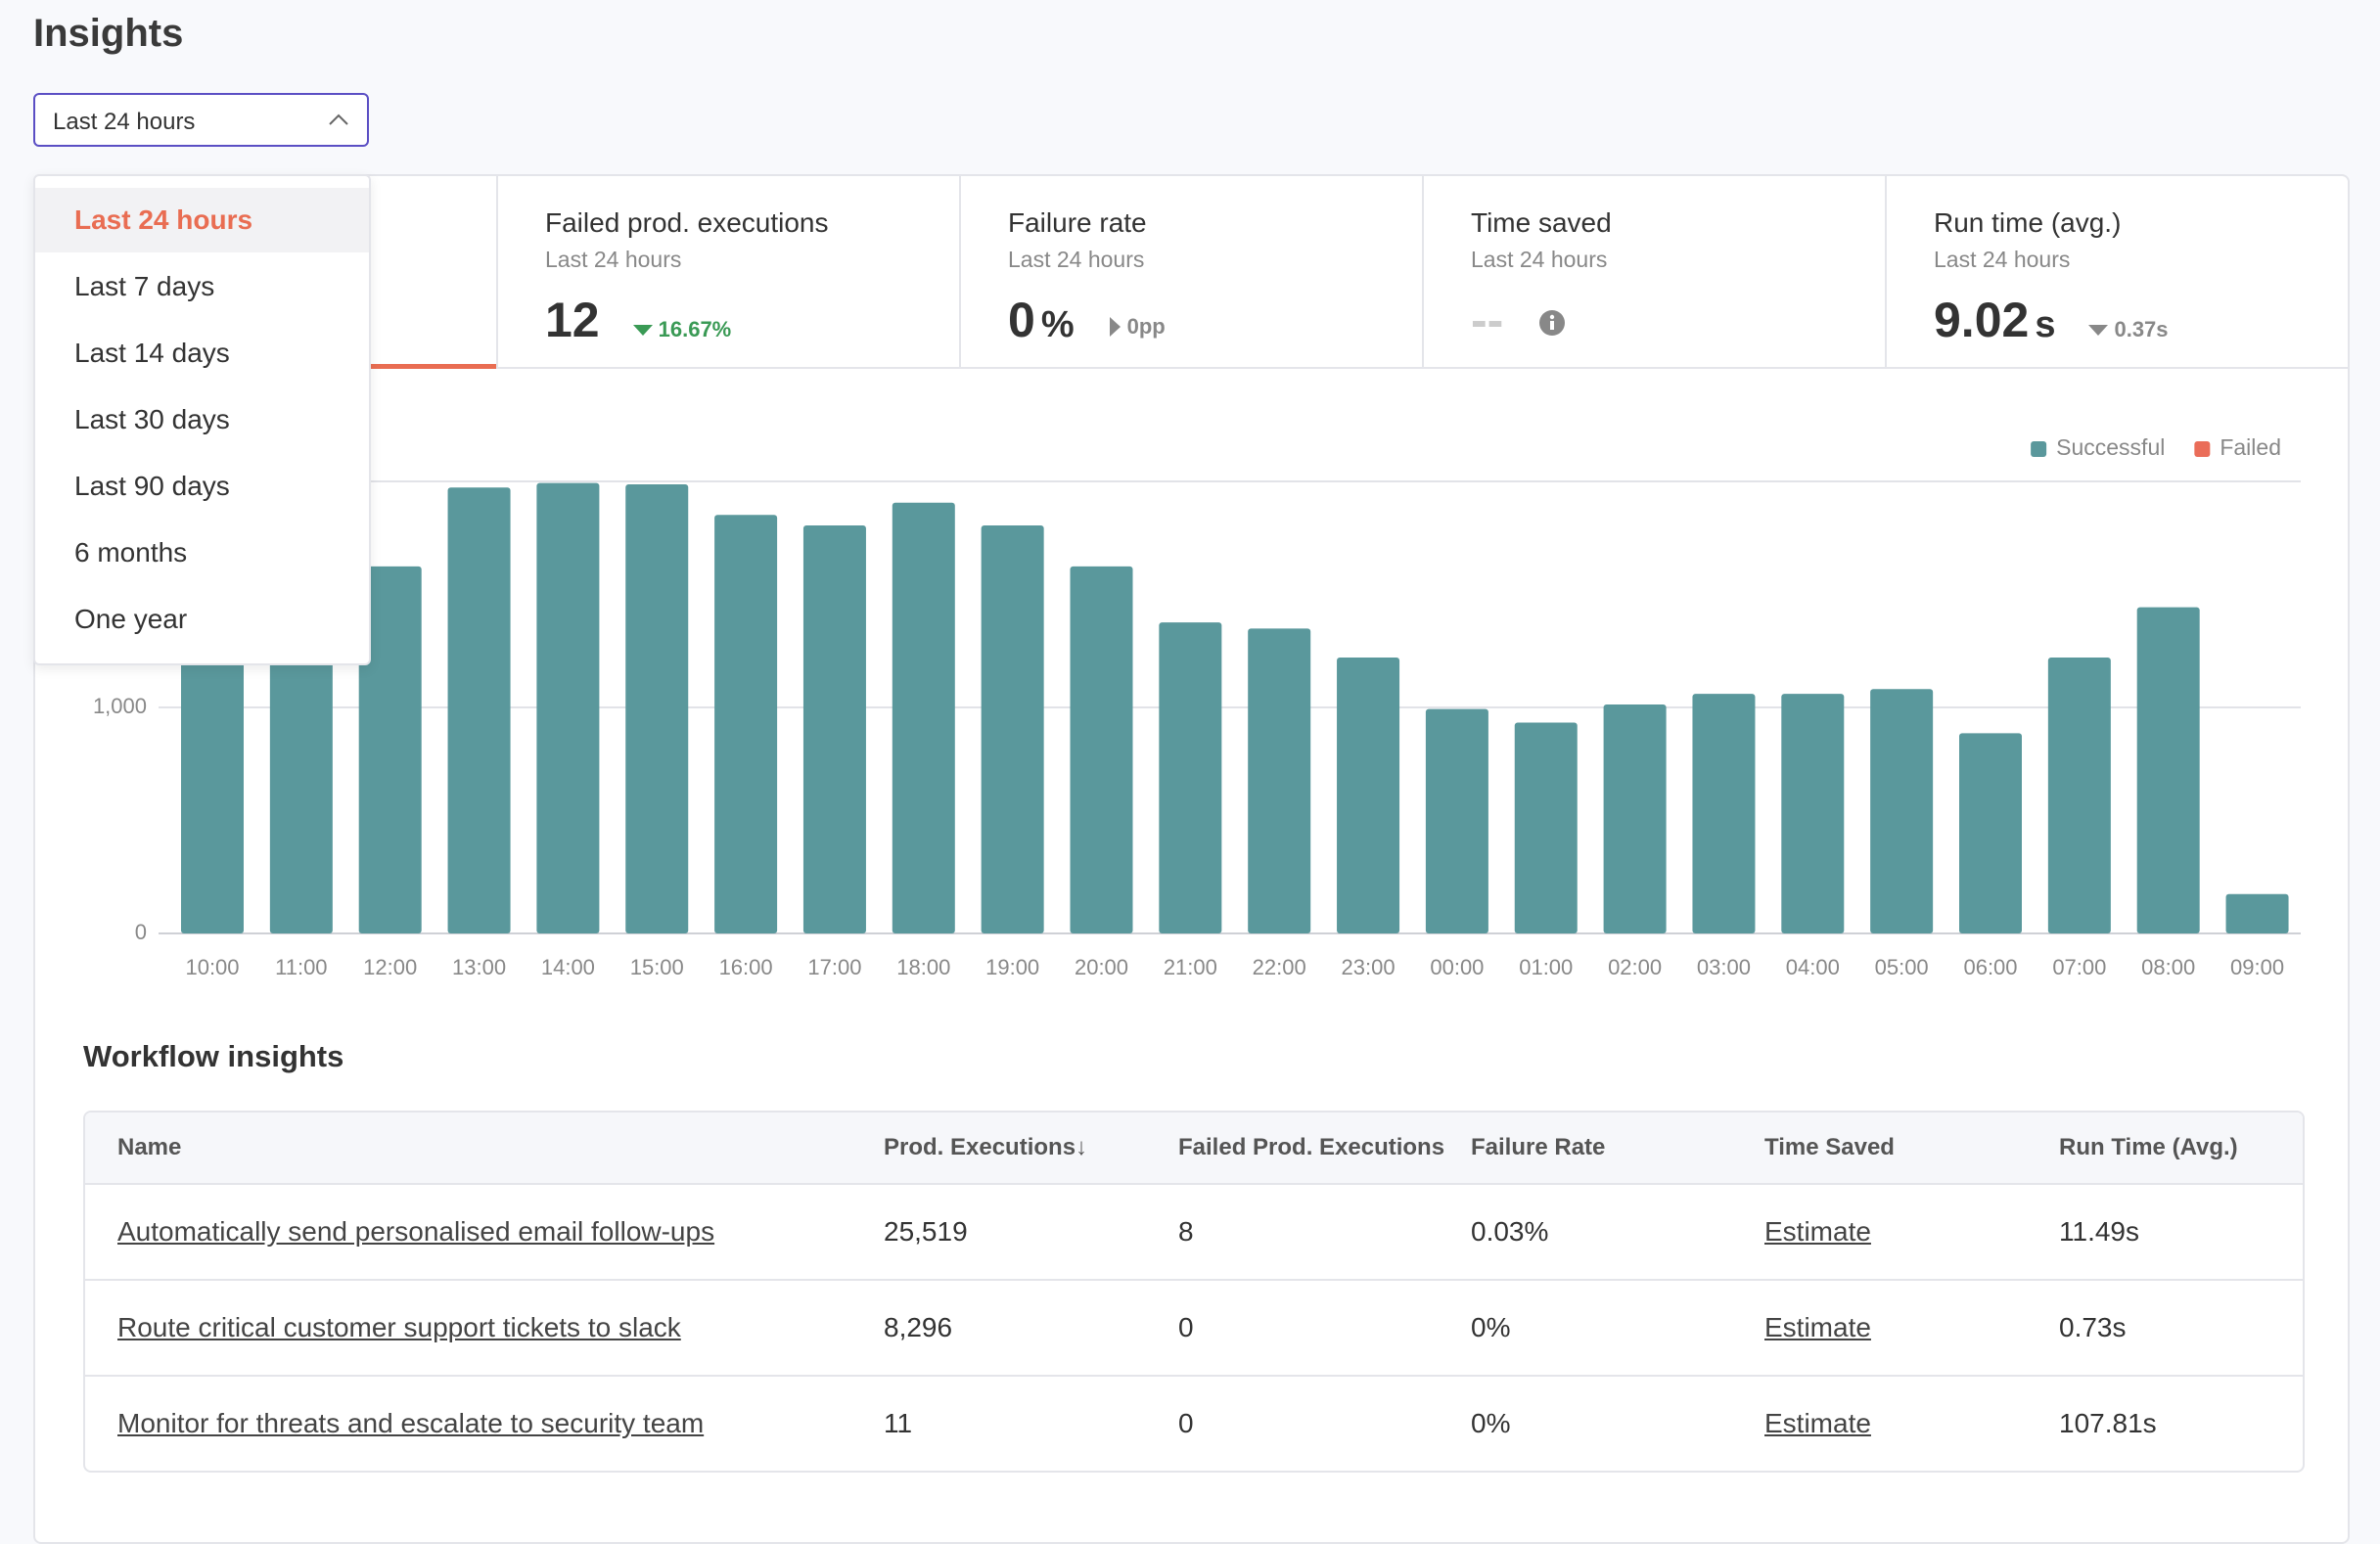 This screenshot has height=1544, width=2380. Describe the element at coordinates (2257, 967) in the screenshot. I see `x-tick-label: 09:00` at that location.